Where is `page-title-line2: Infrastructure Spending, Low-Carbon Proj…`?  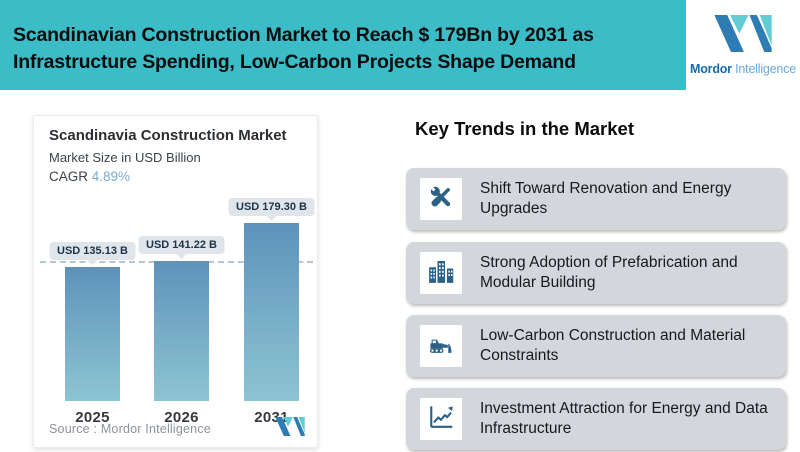
page-title-line2: Infrastructure Spending, Low-Carbon Proj… is located at coordinates (294, 62).